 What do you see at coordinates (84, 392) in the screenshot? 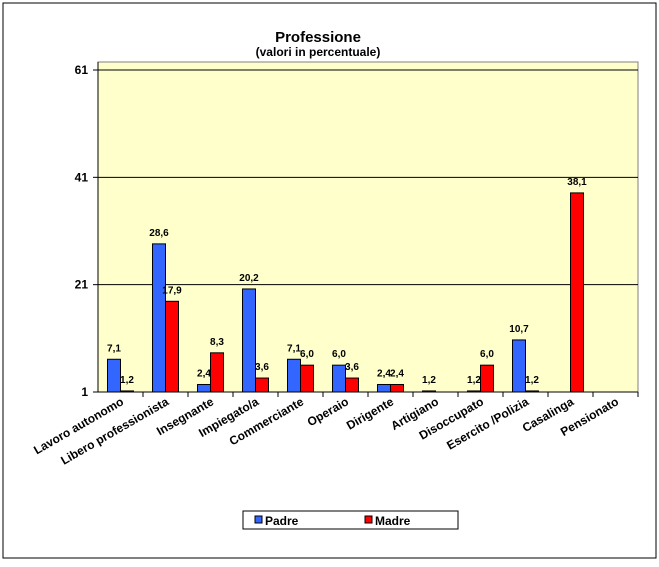
I see `y-tick-label: 1` at bounding box center [84, 392].